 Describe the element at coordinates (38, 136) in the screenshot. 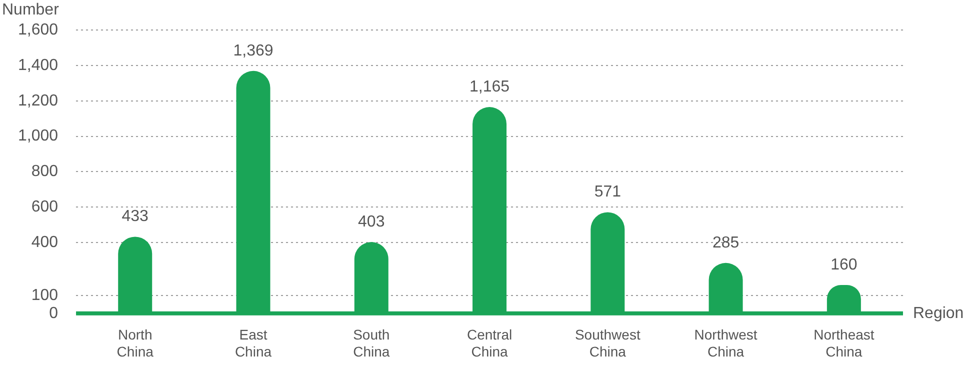

I see `y-tick-label: 1,000` at that location.